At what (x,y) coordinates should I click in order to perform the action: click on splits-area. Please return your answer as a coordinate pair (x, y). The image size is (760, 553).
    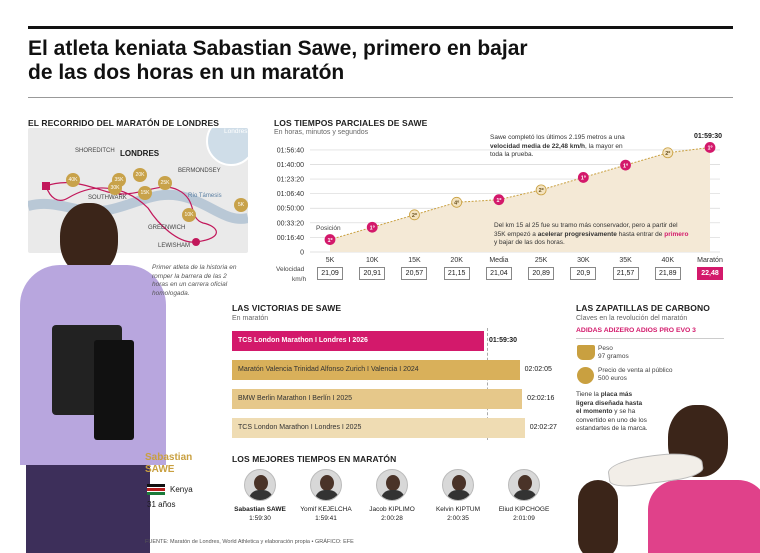
    Looking at the image, I should click on (520, 199).